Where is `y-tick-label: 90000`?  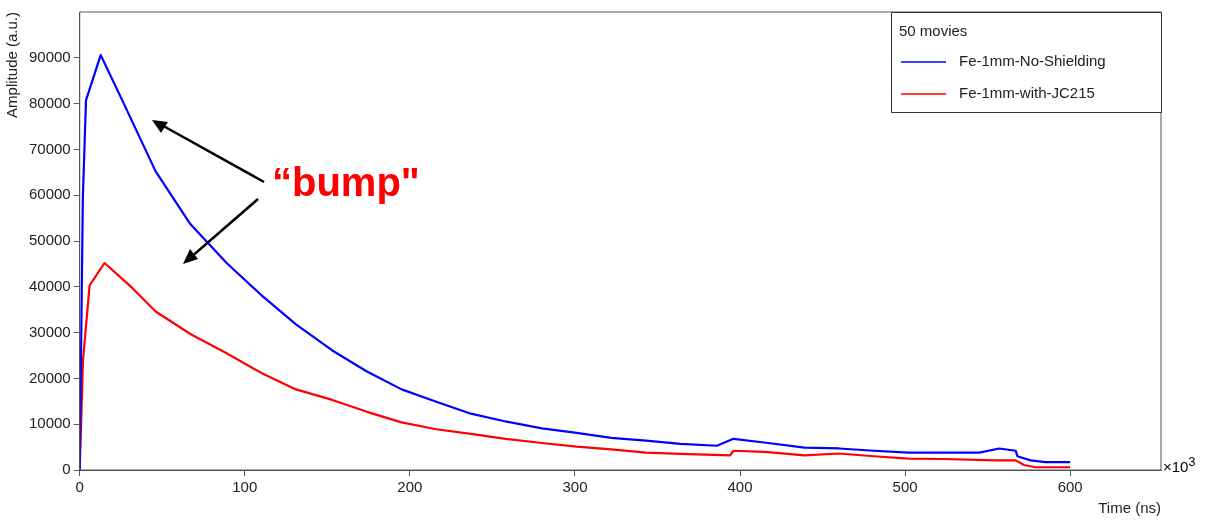 y-tick-label: 90000 is located at coordinates (49, 56).